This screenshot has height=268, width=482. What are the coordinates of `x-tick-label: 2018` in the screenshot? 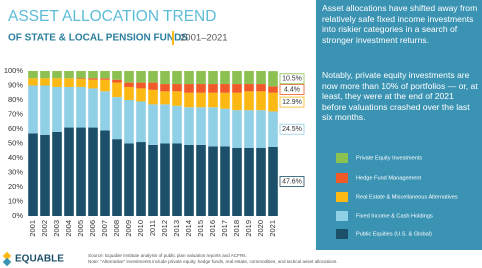 It's located at (236, 228).